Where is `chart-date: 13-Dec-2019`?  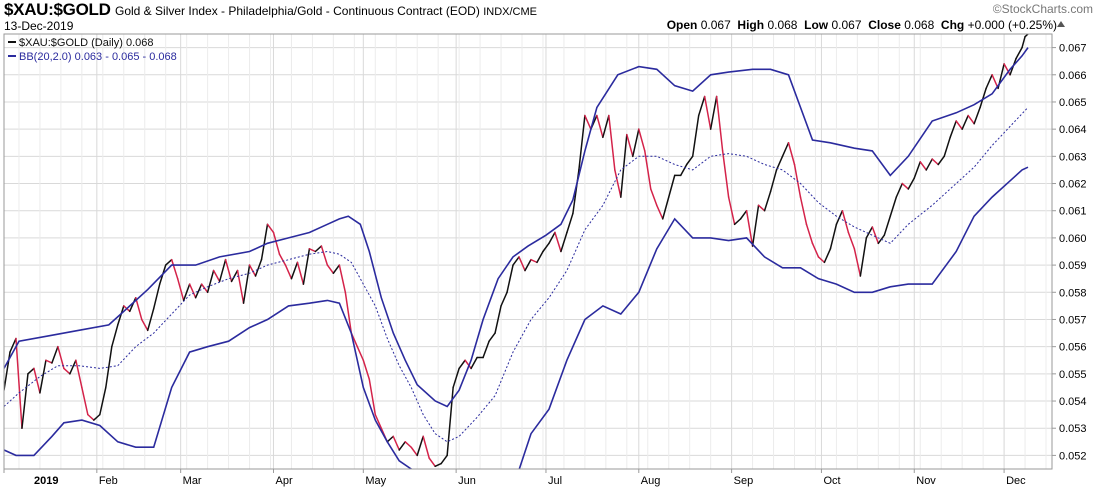 chart-date: 13-Dec-2019 is located at coordinates (39, 26).